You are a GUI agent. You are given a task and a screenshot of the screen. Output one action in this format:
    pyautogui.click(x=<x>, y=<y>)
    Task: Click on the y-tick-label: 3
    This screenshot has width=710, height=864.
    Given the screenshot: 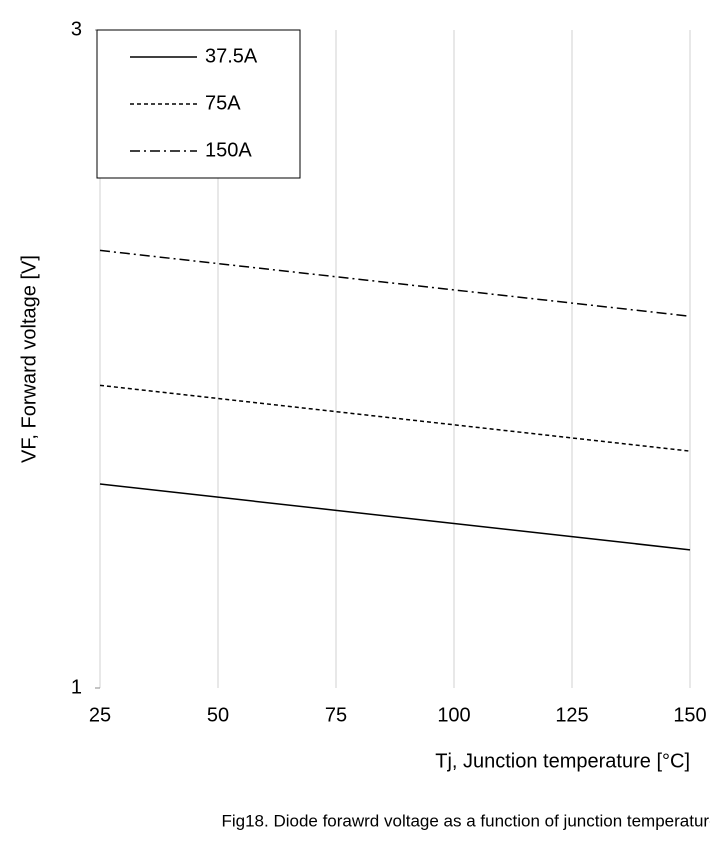 What is the action you would take?
    pyautogui.click(x=76, y=29)
    